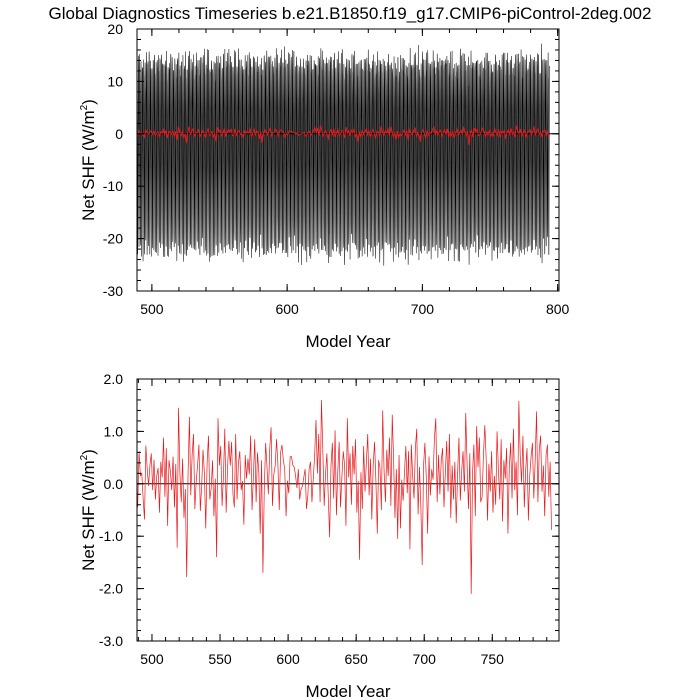  Describe the element at coordinates (113, 291) in the screenshot. I see `y-tick-label: -30` at that location.